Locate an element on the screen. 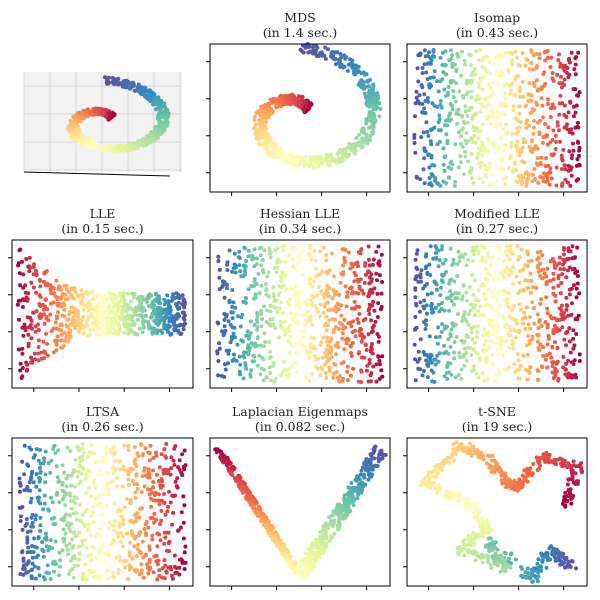  plot-area is located at coordinates (495, 119).